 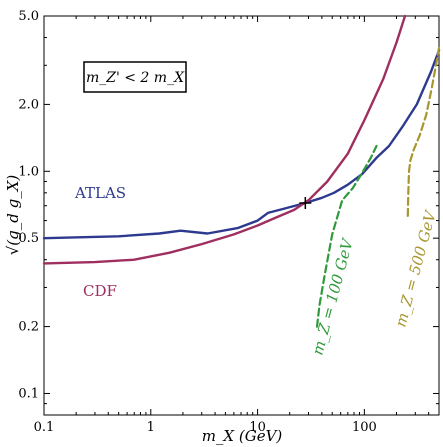 I want to click on y-tick-label: 1.0, so click(x=28, y=171).